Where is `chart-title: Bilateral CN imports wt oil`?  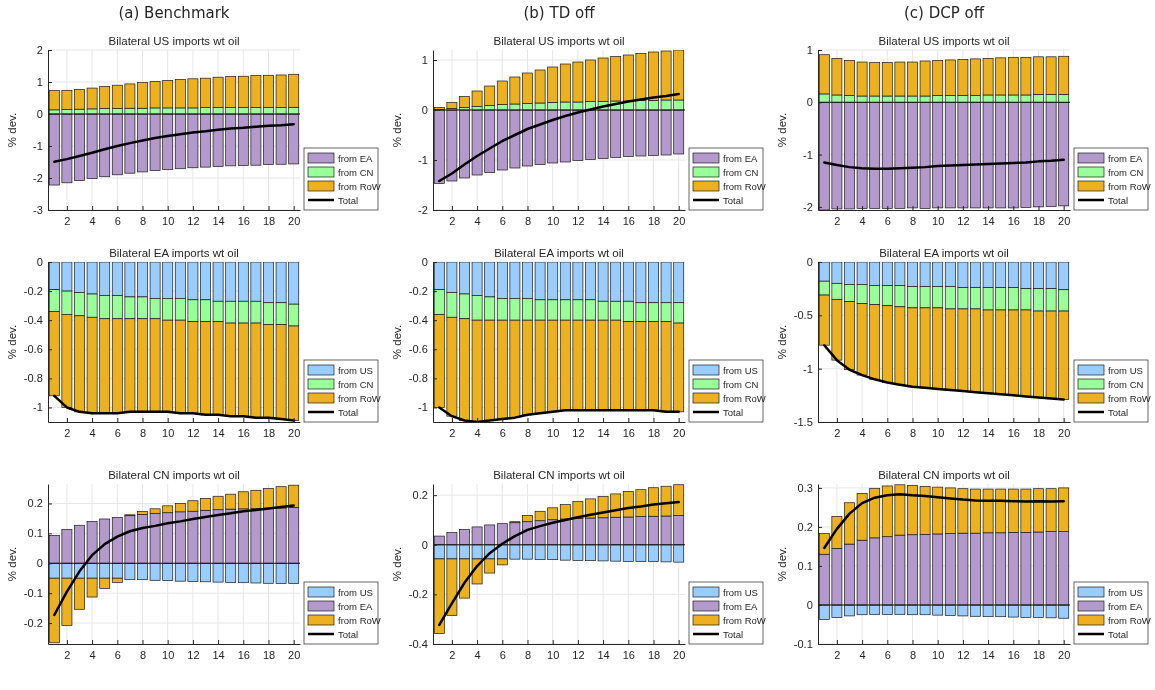 chart-title: Bilateral CN imports wt oil is located at coordinates (559, 475).